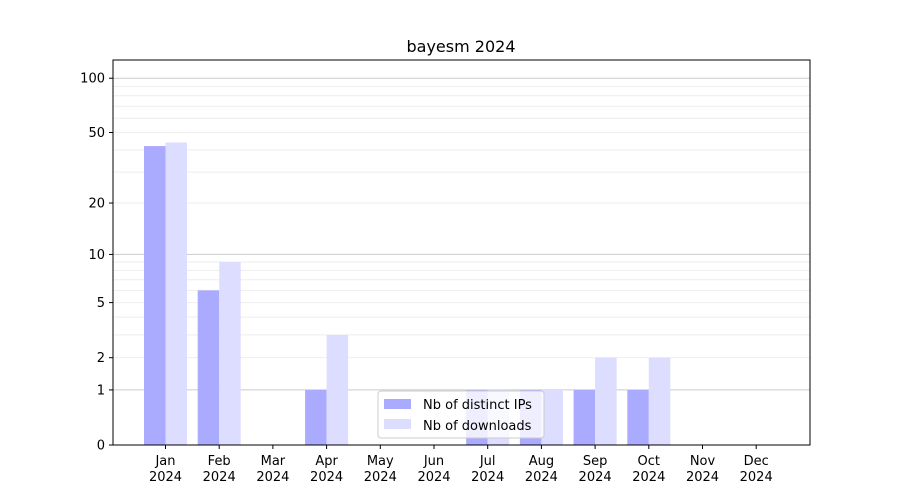 The image size is (900, 500). I want to click on y-tick-label: 20, so click(96, 204).